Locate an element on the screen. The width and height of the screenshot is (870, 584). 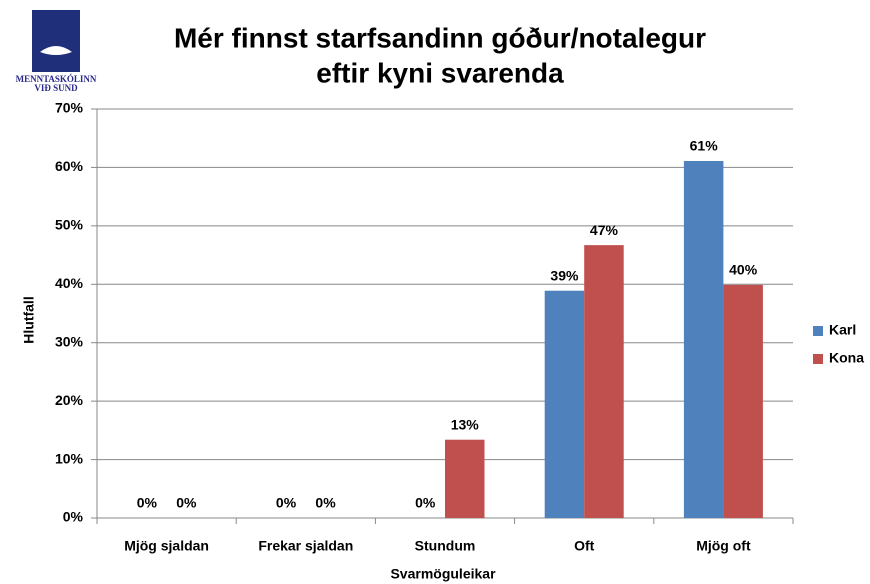
y-tick-label: 50% is located at coordinates (69, 225).